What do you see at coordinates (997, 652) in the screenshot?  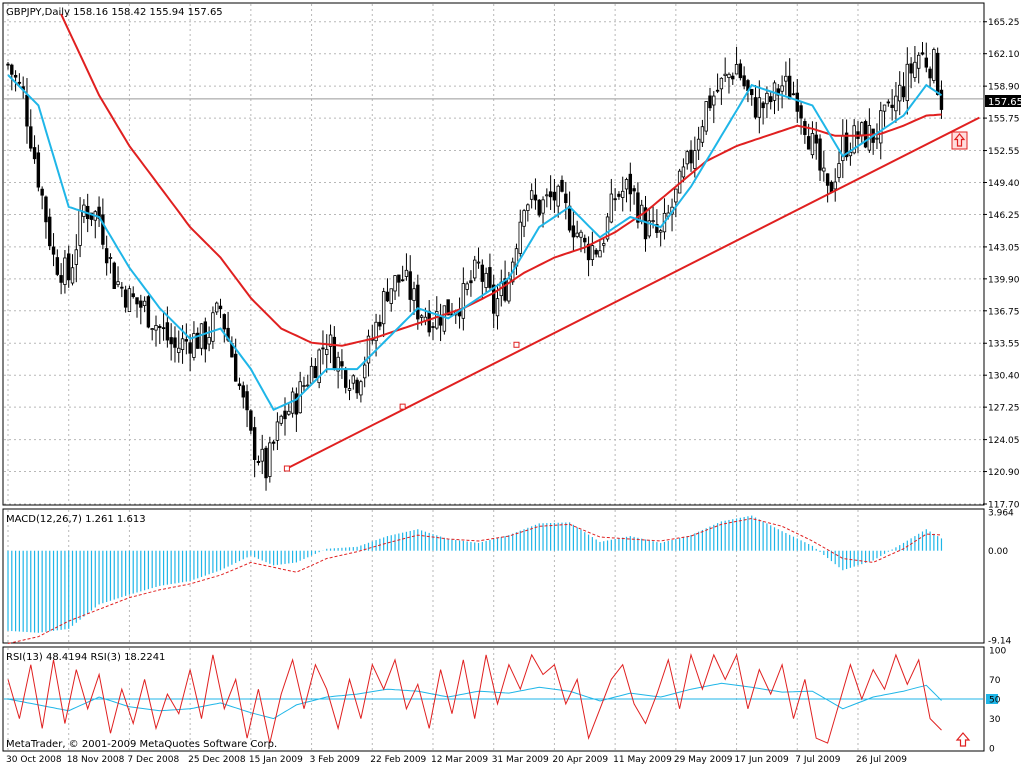 I see `rsi-tick-label: 100` at bounding box center [997, 652].